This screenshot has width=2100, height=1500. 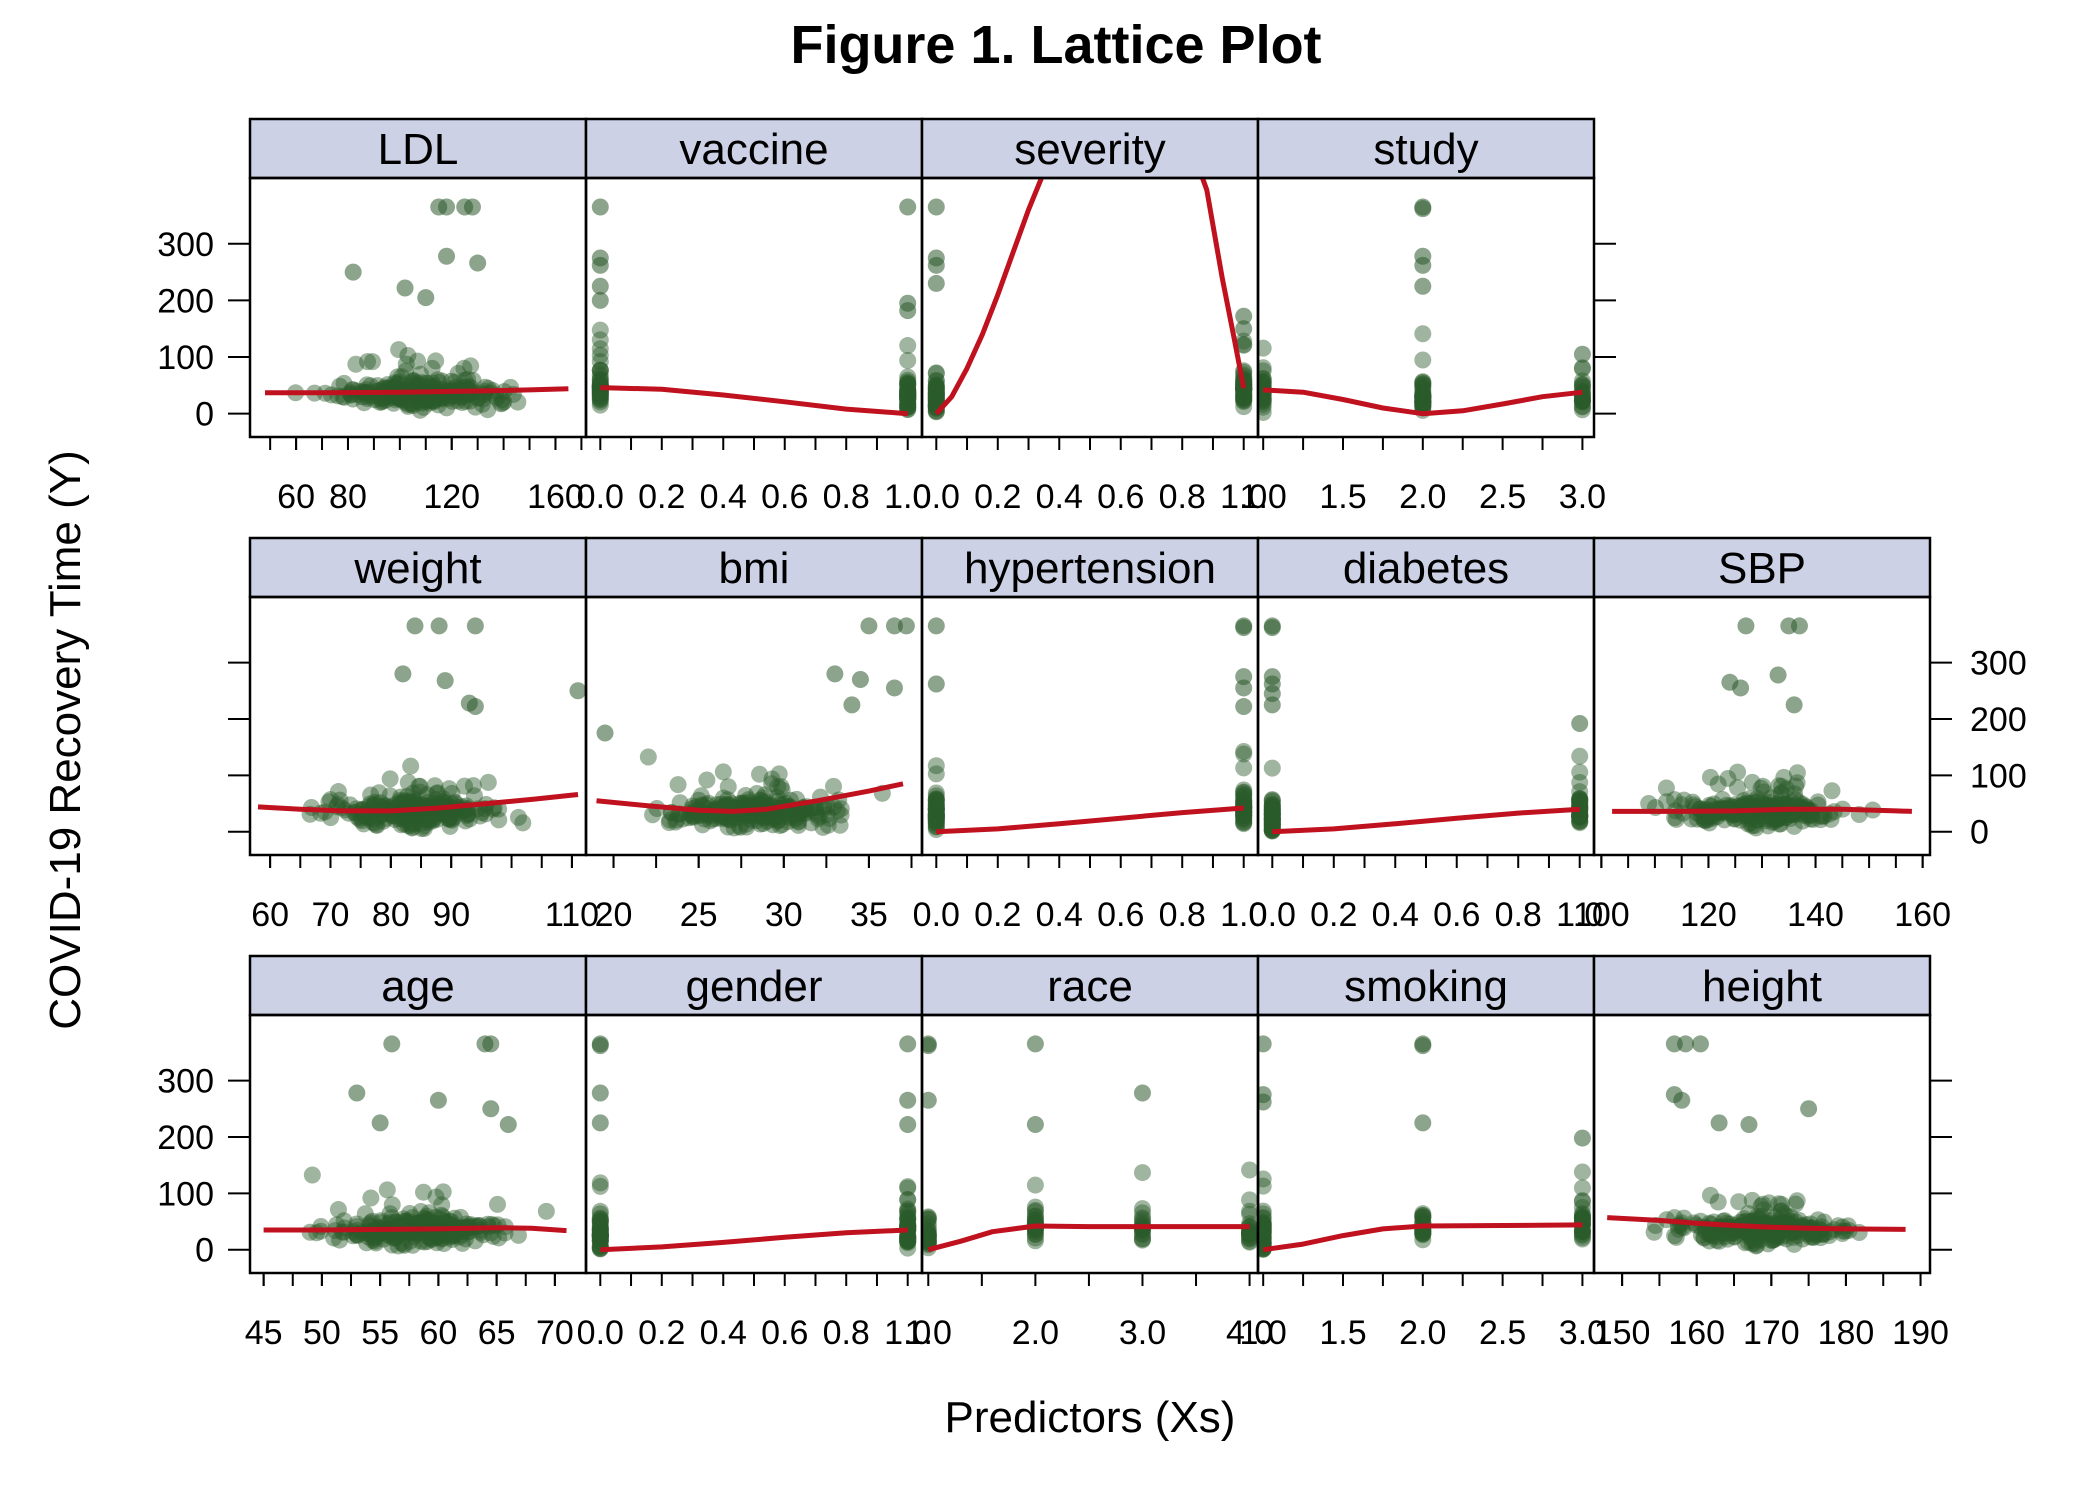 I want to click on x-tick-label: 0.2, so click(x=661, y=1333).